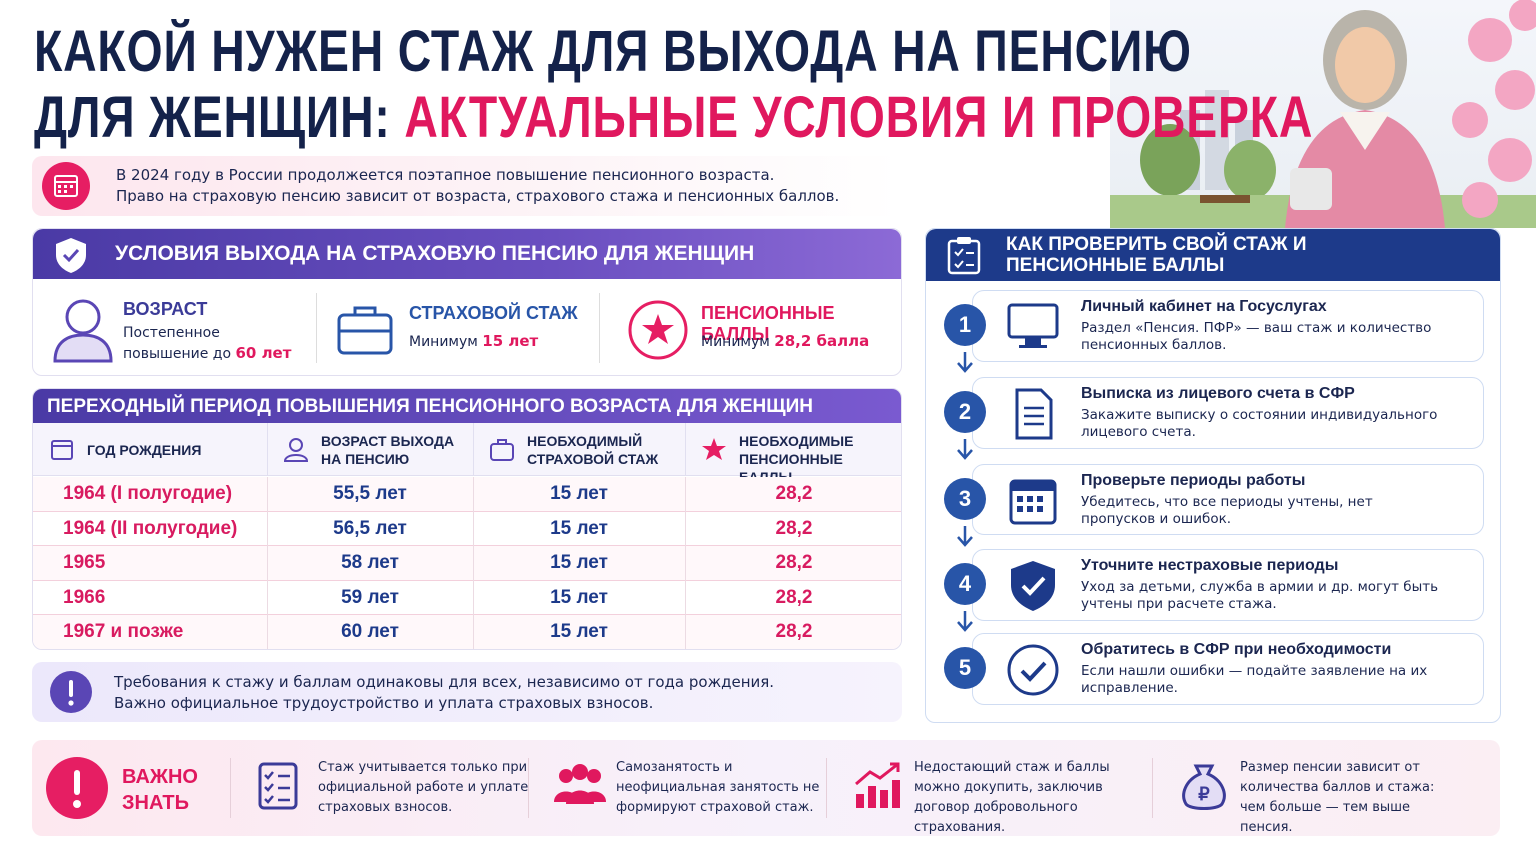  Describe the element at coordinates (1033, 670) in the screenshot. I see `step-icon` at that location.